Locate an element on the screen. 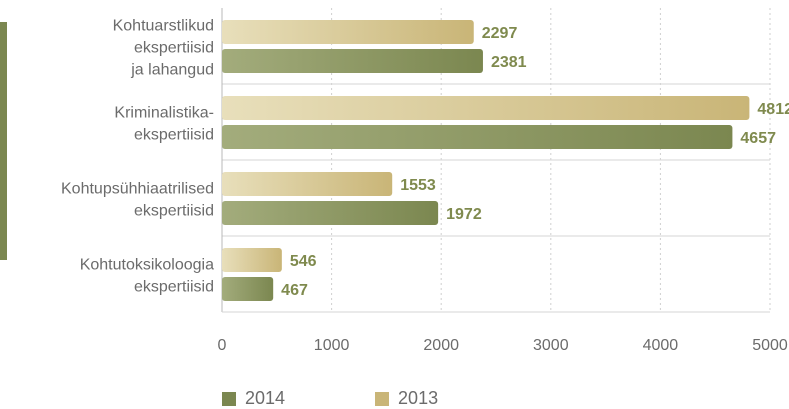  legend-item-2014: 2014 is located at coordinates (253, 398).